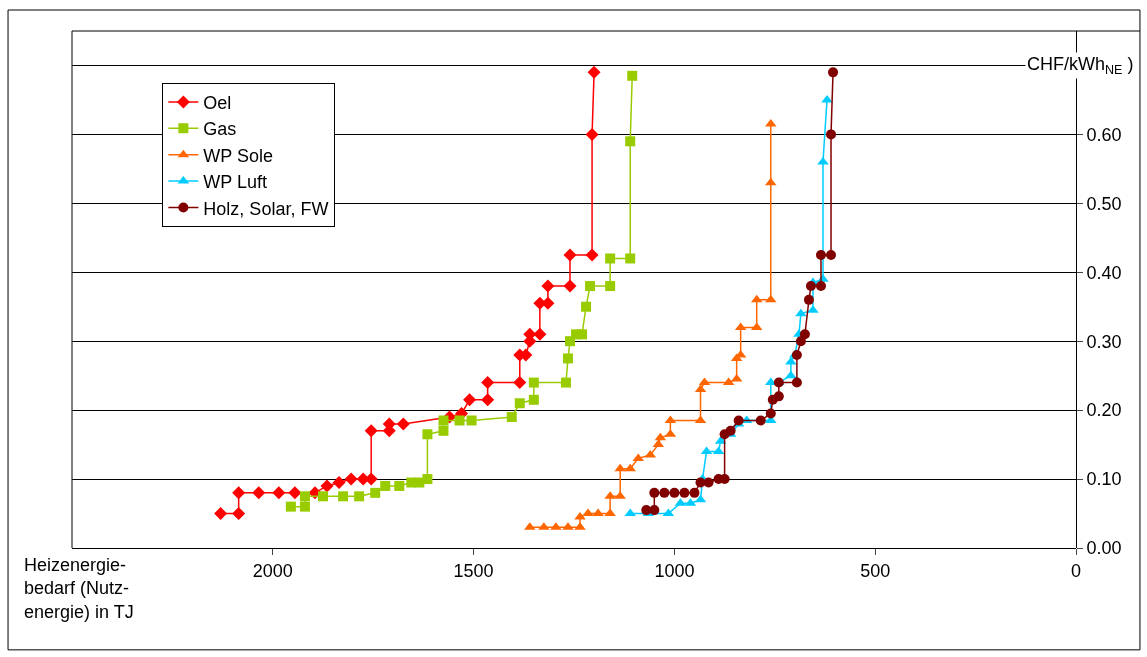 The width and height of the screenshot is (1147, 657). What do you see at coordinates (1104, 134) in the screenshot?
I see `y-tick-label: 0.60` at bounding box center [1104, 134].